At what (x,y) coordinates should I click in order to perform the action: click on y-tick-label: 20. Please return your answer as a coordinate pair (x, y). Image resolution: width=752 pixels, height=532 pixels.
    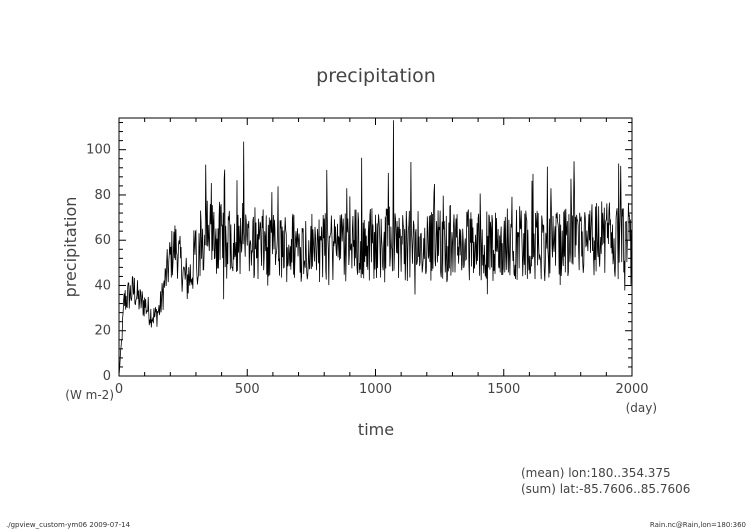
    Looking at the image, I should click on (102, 331).